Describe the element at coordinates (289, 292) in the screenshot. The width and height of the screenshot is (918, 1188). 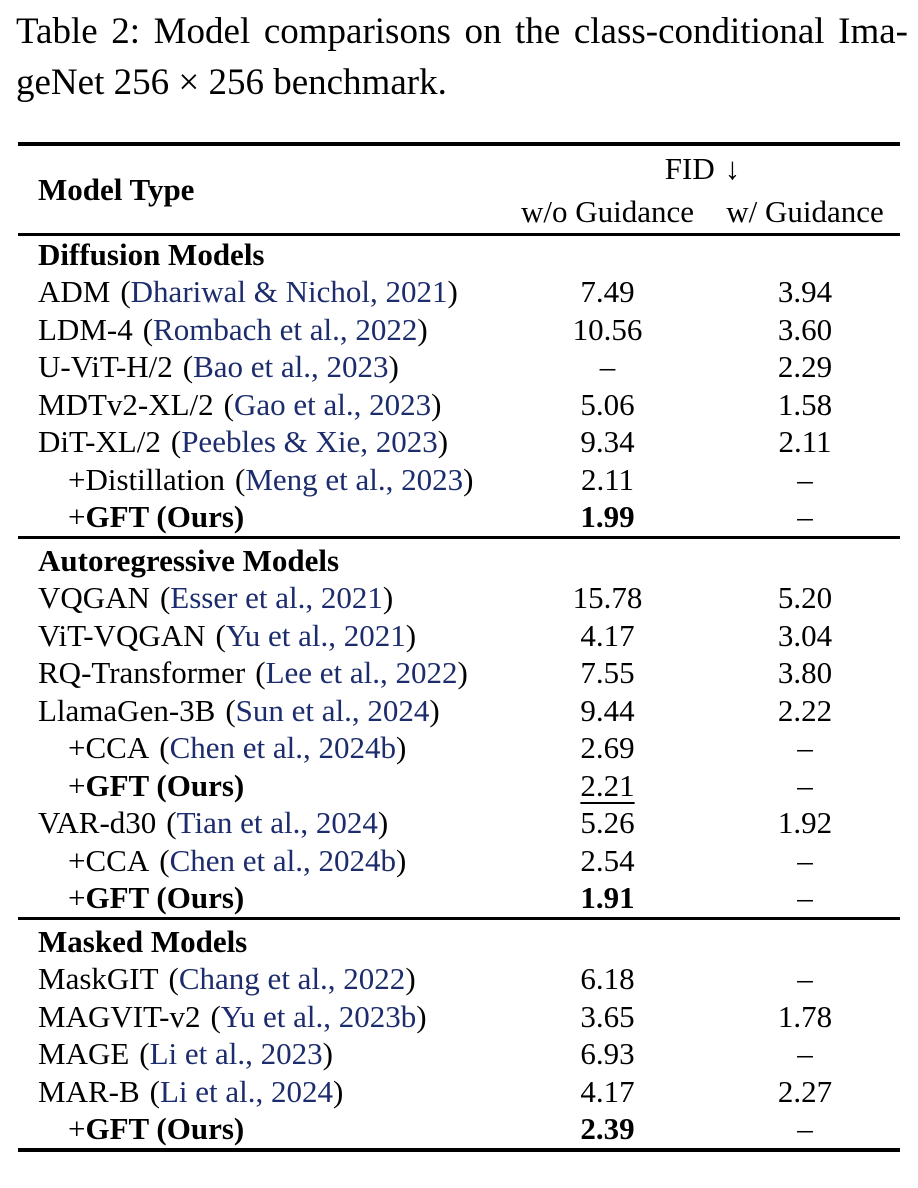
I see `citation-link: Dhariwal & Nichol, 2021` at that location.